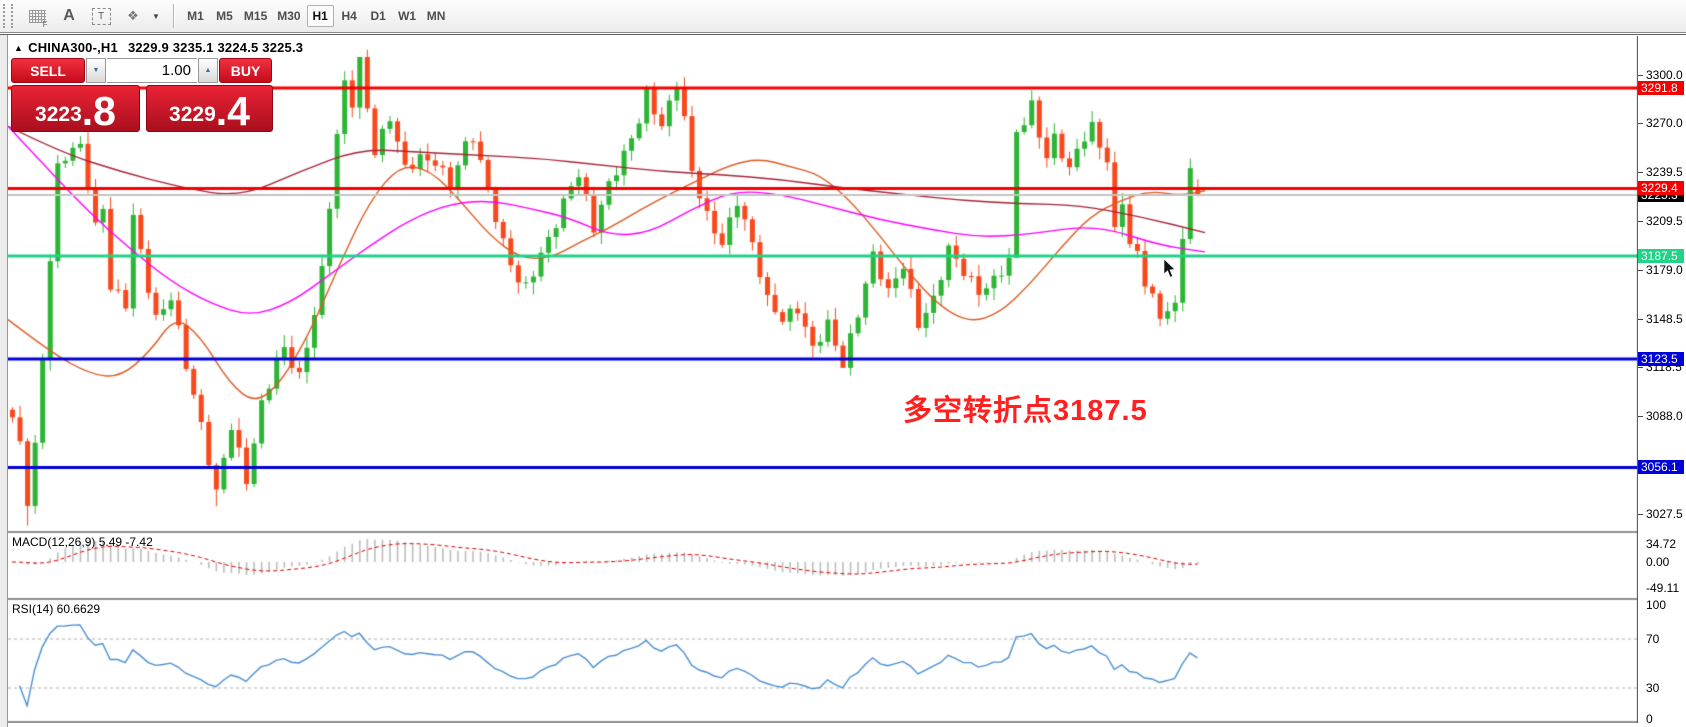 The height and width of the screenshot is (727, 1686). I want to click on price-badge: 3056.1, so click(1661, 467).